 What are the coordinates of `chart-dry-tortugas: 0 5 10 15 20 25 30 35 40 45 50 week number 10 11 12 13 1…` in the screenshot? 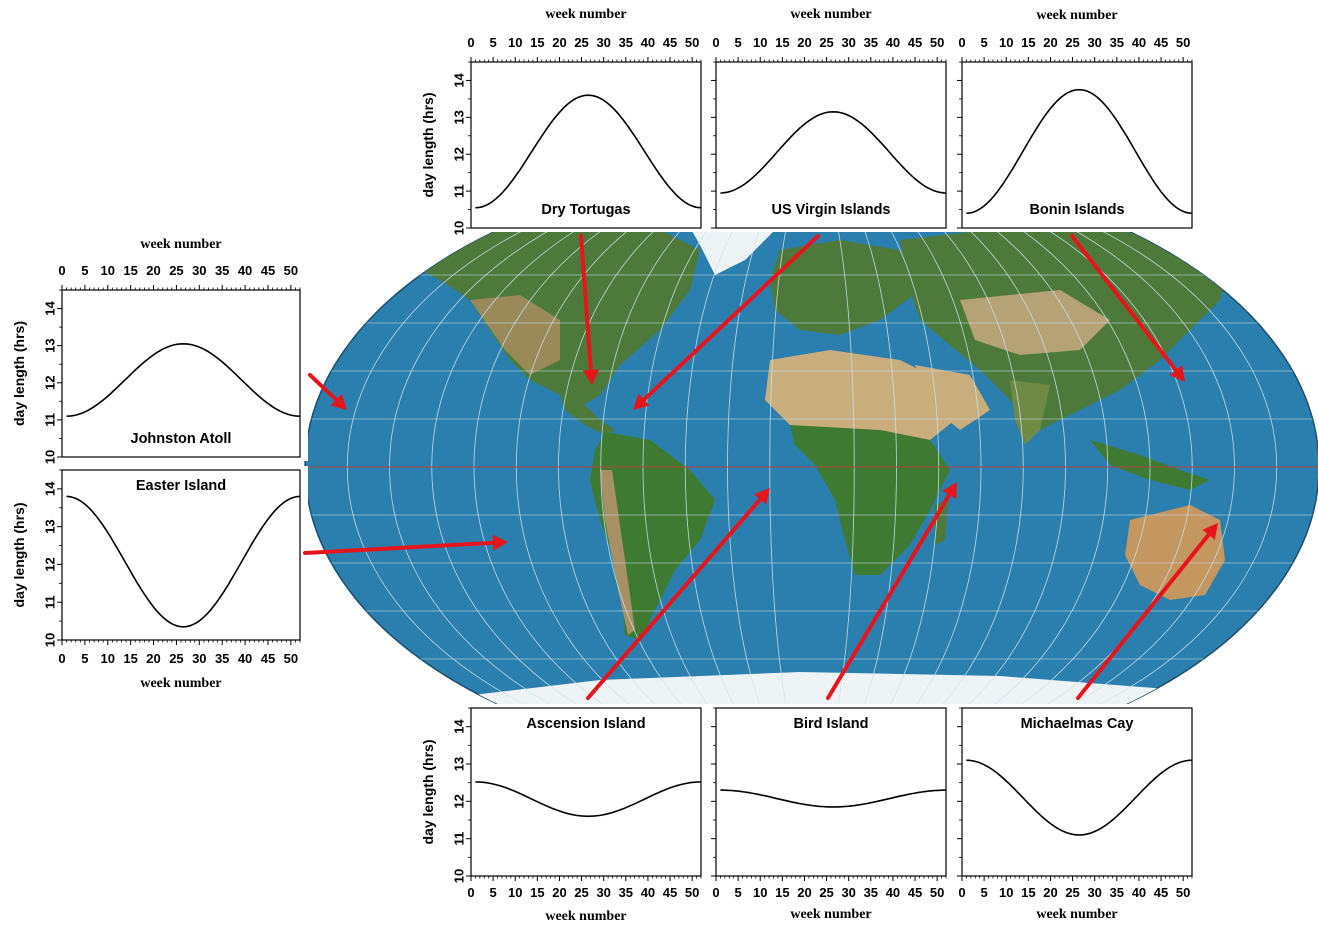 It's located at (564, 120).